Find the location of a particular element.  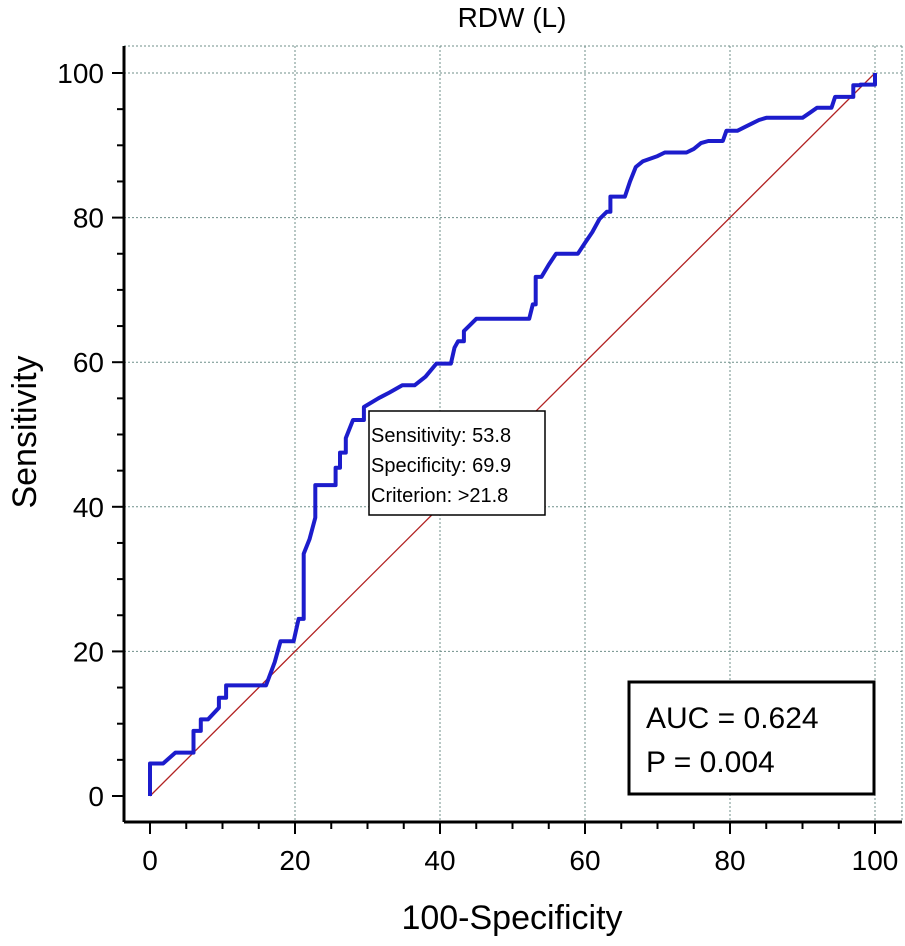

x-tick-label: 60 is located at coordinates (584, 860).